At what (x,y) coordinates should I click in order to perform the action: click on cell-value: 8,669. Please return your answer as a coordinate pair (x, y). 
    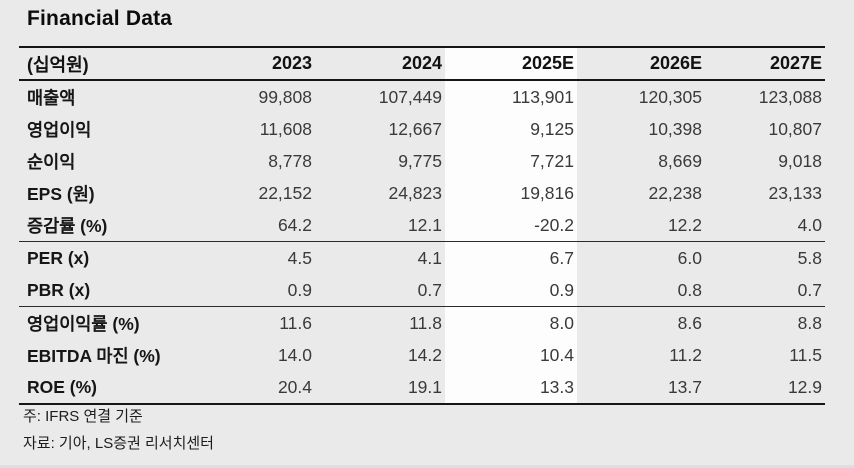
    Looking at the image, I should click on (680, 160).